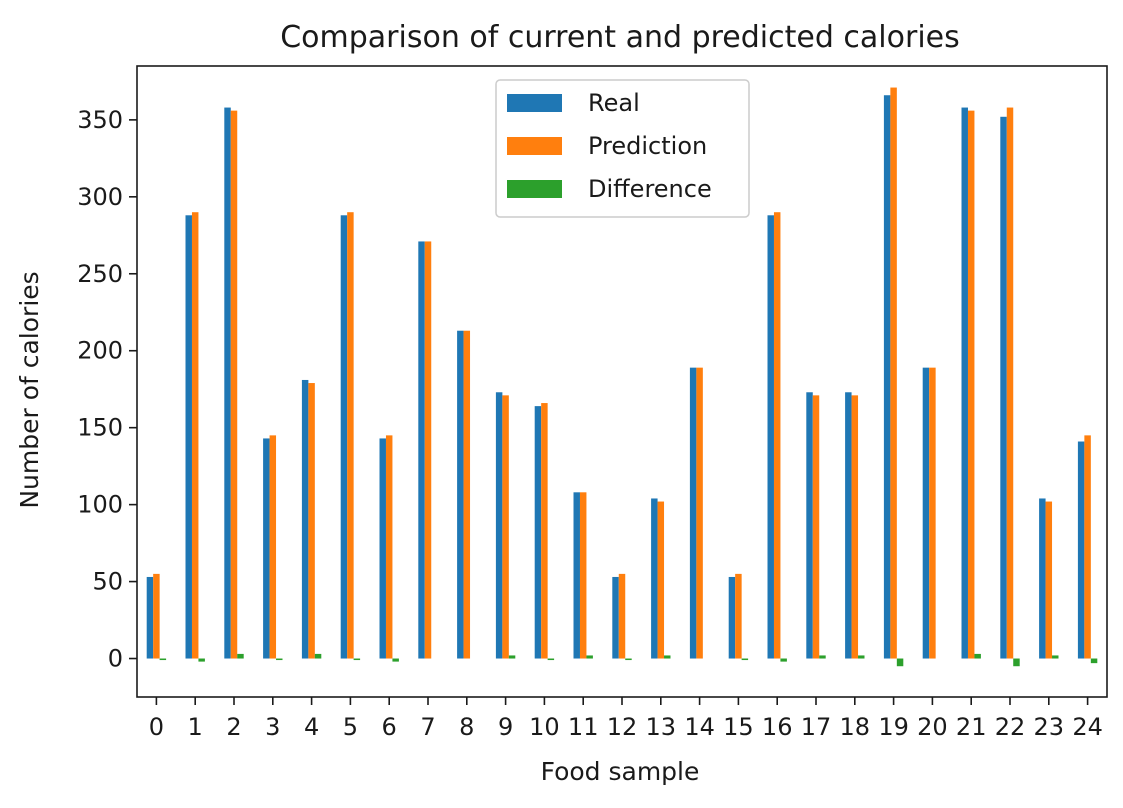  Describe the element at coordinates (534, 146) in the screenshot. I see `legend-swatch-prediction` at that location.